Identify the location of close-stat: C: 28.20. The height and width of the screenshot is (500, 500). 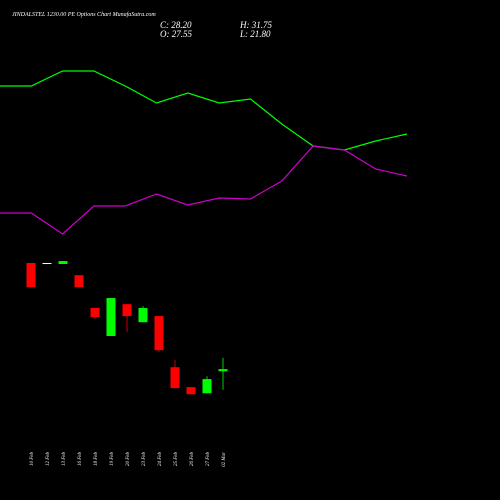
(176, 25).